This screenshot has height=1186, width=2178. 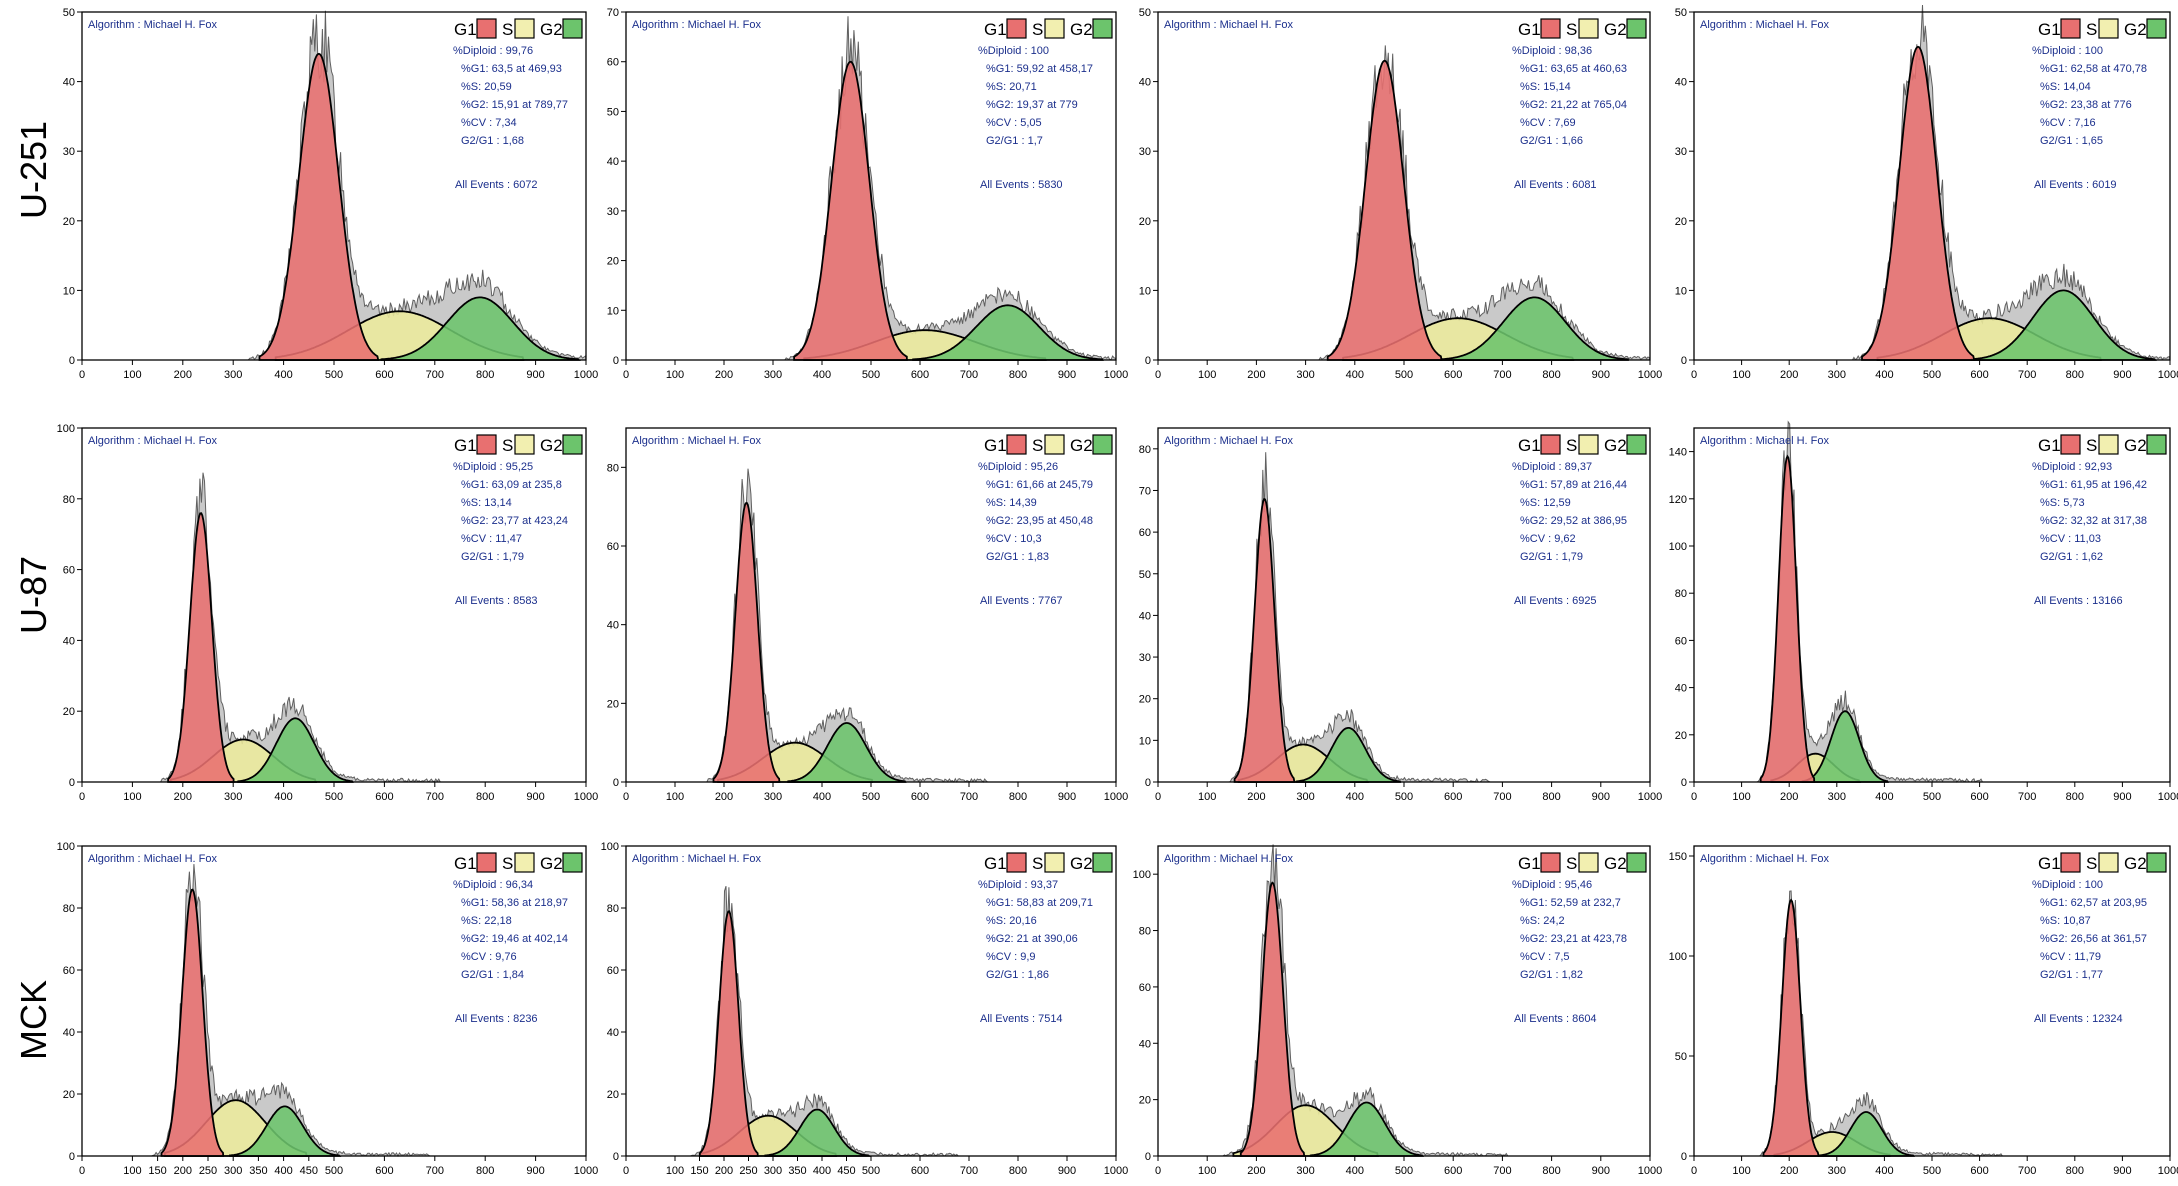 I want to click on stat-line: %G2: 32,32 at 317,38, so click(x=2093, y=521).